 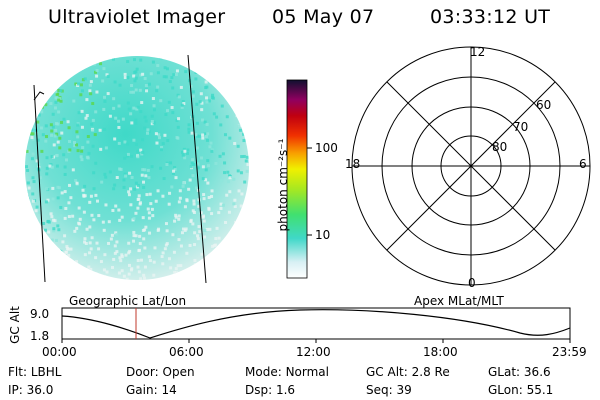 What do you see at coordinates (178, 372) in the screenshot?
I see `footer-door-value: Open` at bounding box center [178, 372].